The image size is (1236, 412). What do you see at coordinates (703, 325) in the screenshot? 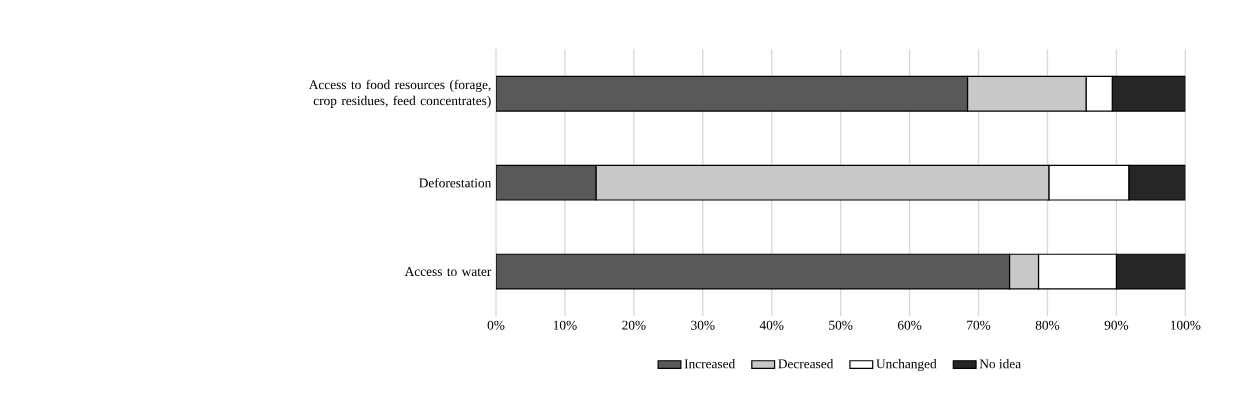
I see `x-tick-label: 30%` at bounding box center [703, 325].